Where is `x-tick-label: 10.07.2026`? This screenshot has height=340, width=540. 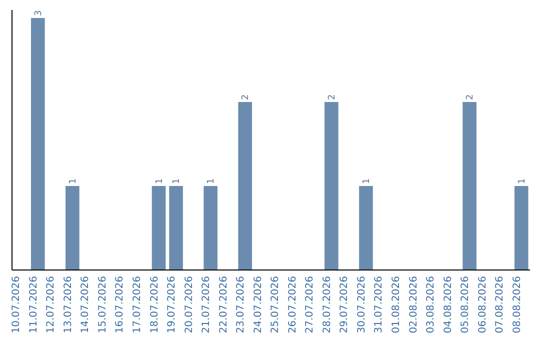
x-tick-label: 10.07.2026 is located at coordinates (16, 305).